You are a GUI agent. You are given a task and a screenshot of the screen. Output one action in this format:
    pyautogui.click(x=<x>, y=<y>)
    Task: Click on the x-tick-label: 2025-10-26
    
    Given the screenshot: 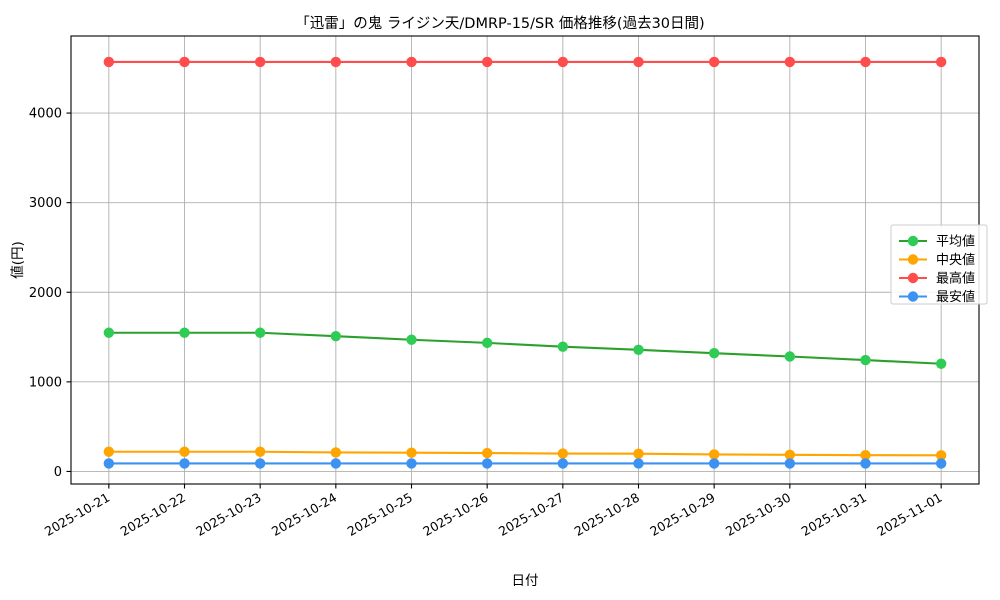 What is the action you would take?
    pyautogui.click(x=455, y=514)
    